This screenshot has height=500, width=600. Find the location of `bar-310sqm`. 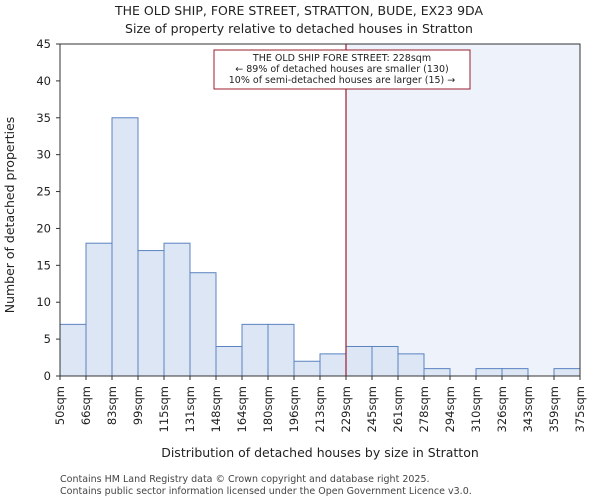

bar-310sqm is located at coordinates (489, 372).